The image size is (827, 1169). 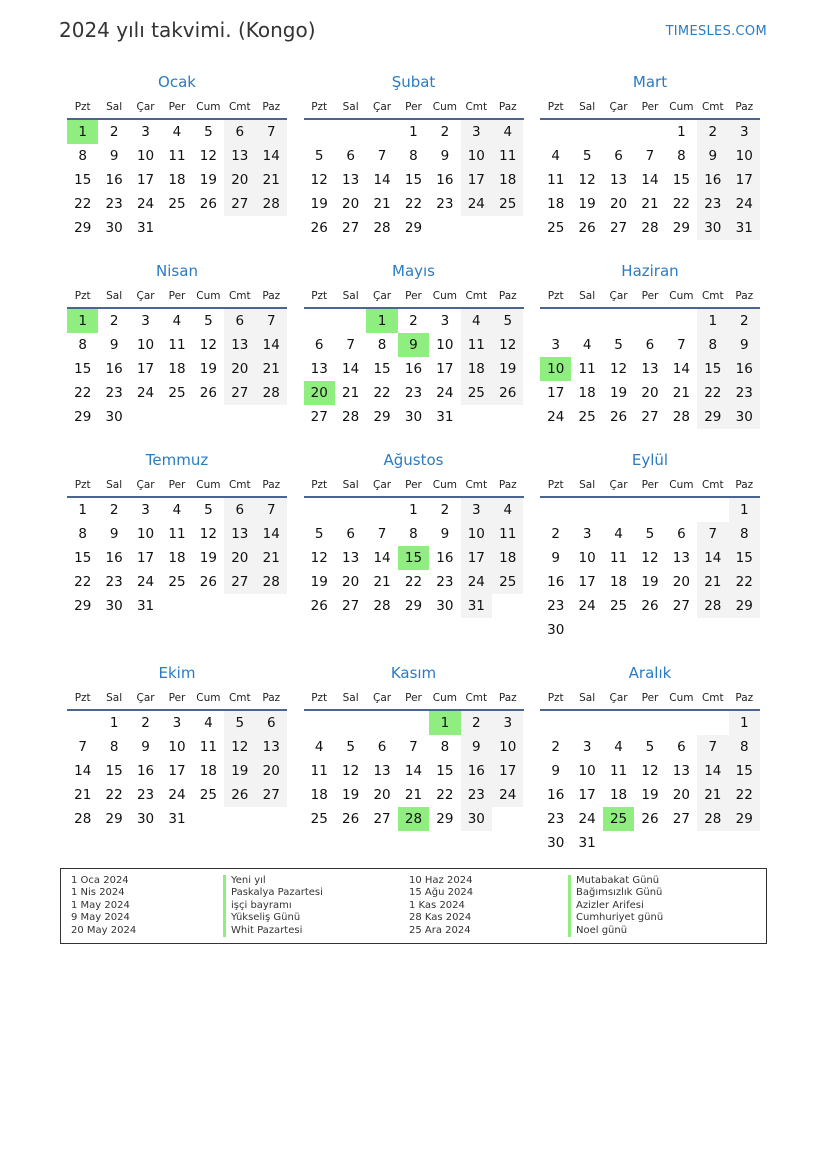 I want to click on day-cell: 12, so click(x=618, y=369).